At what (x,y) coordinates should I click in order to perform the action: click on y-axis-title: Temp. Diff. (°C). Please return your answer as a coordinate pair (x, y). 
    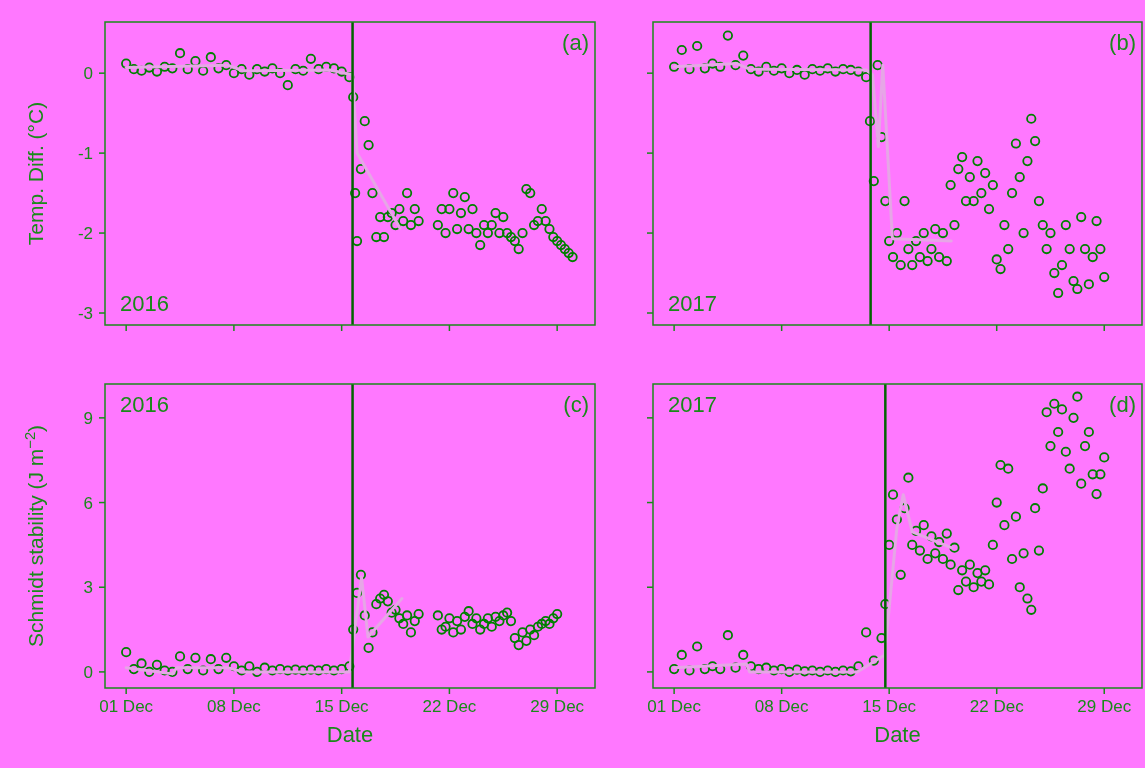
    Looking at the image, I should click on (35, 173).